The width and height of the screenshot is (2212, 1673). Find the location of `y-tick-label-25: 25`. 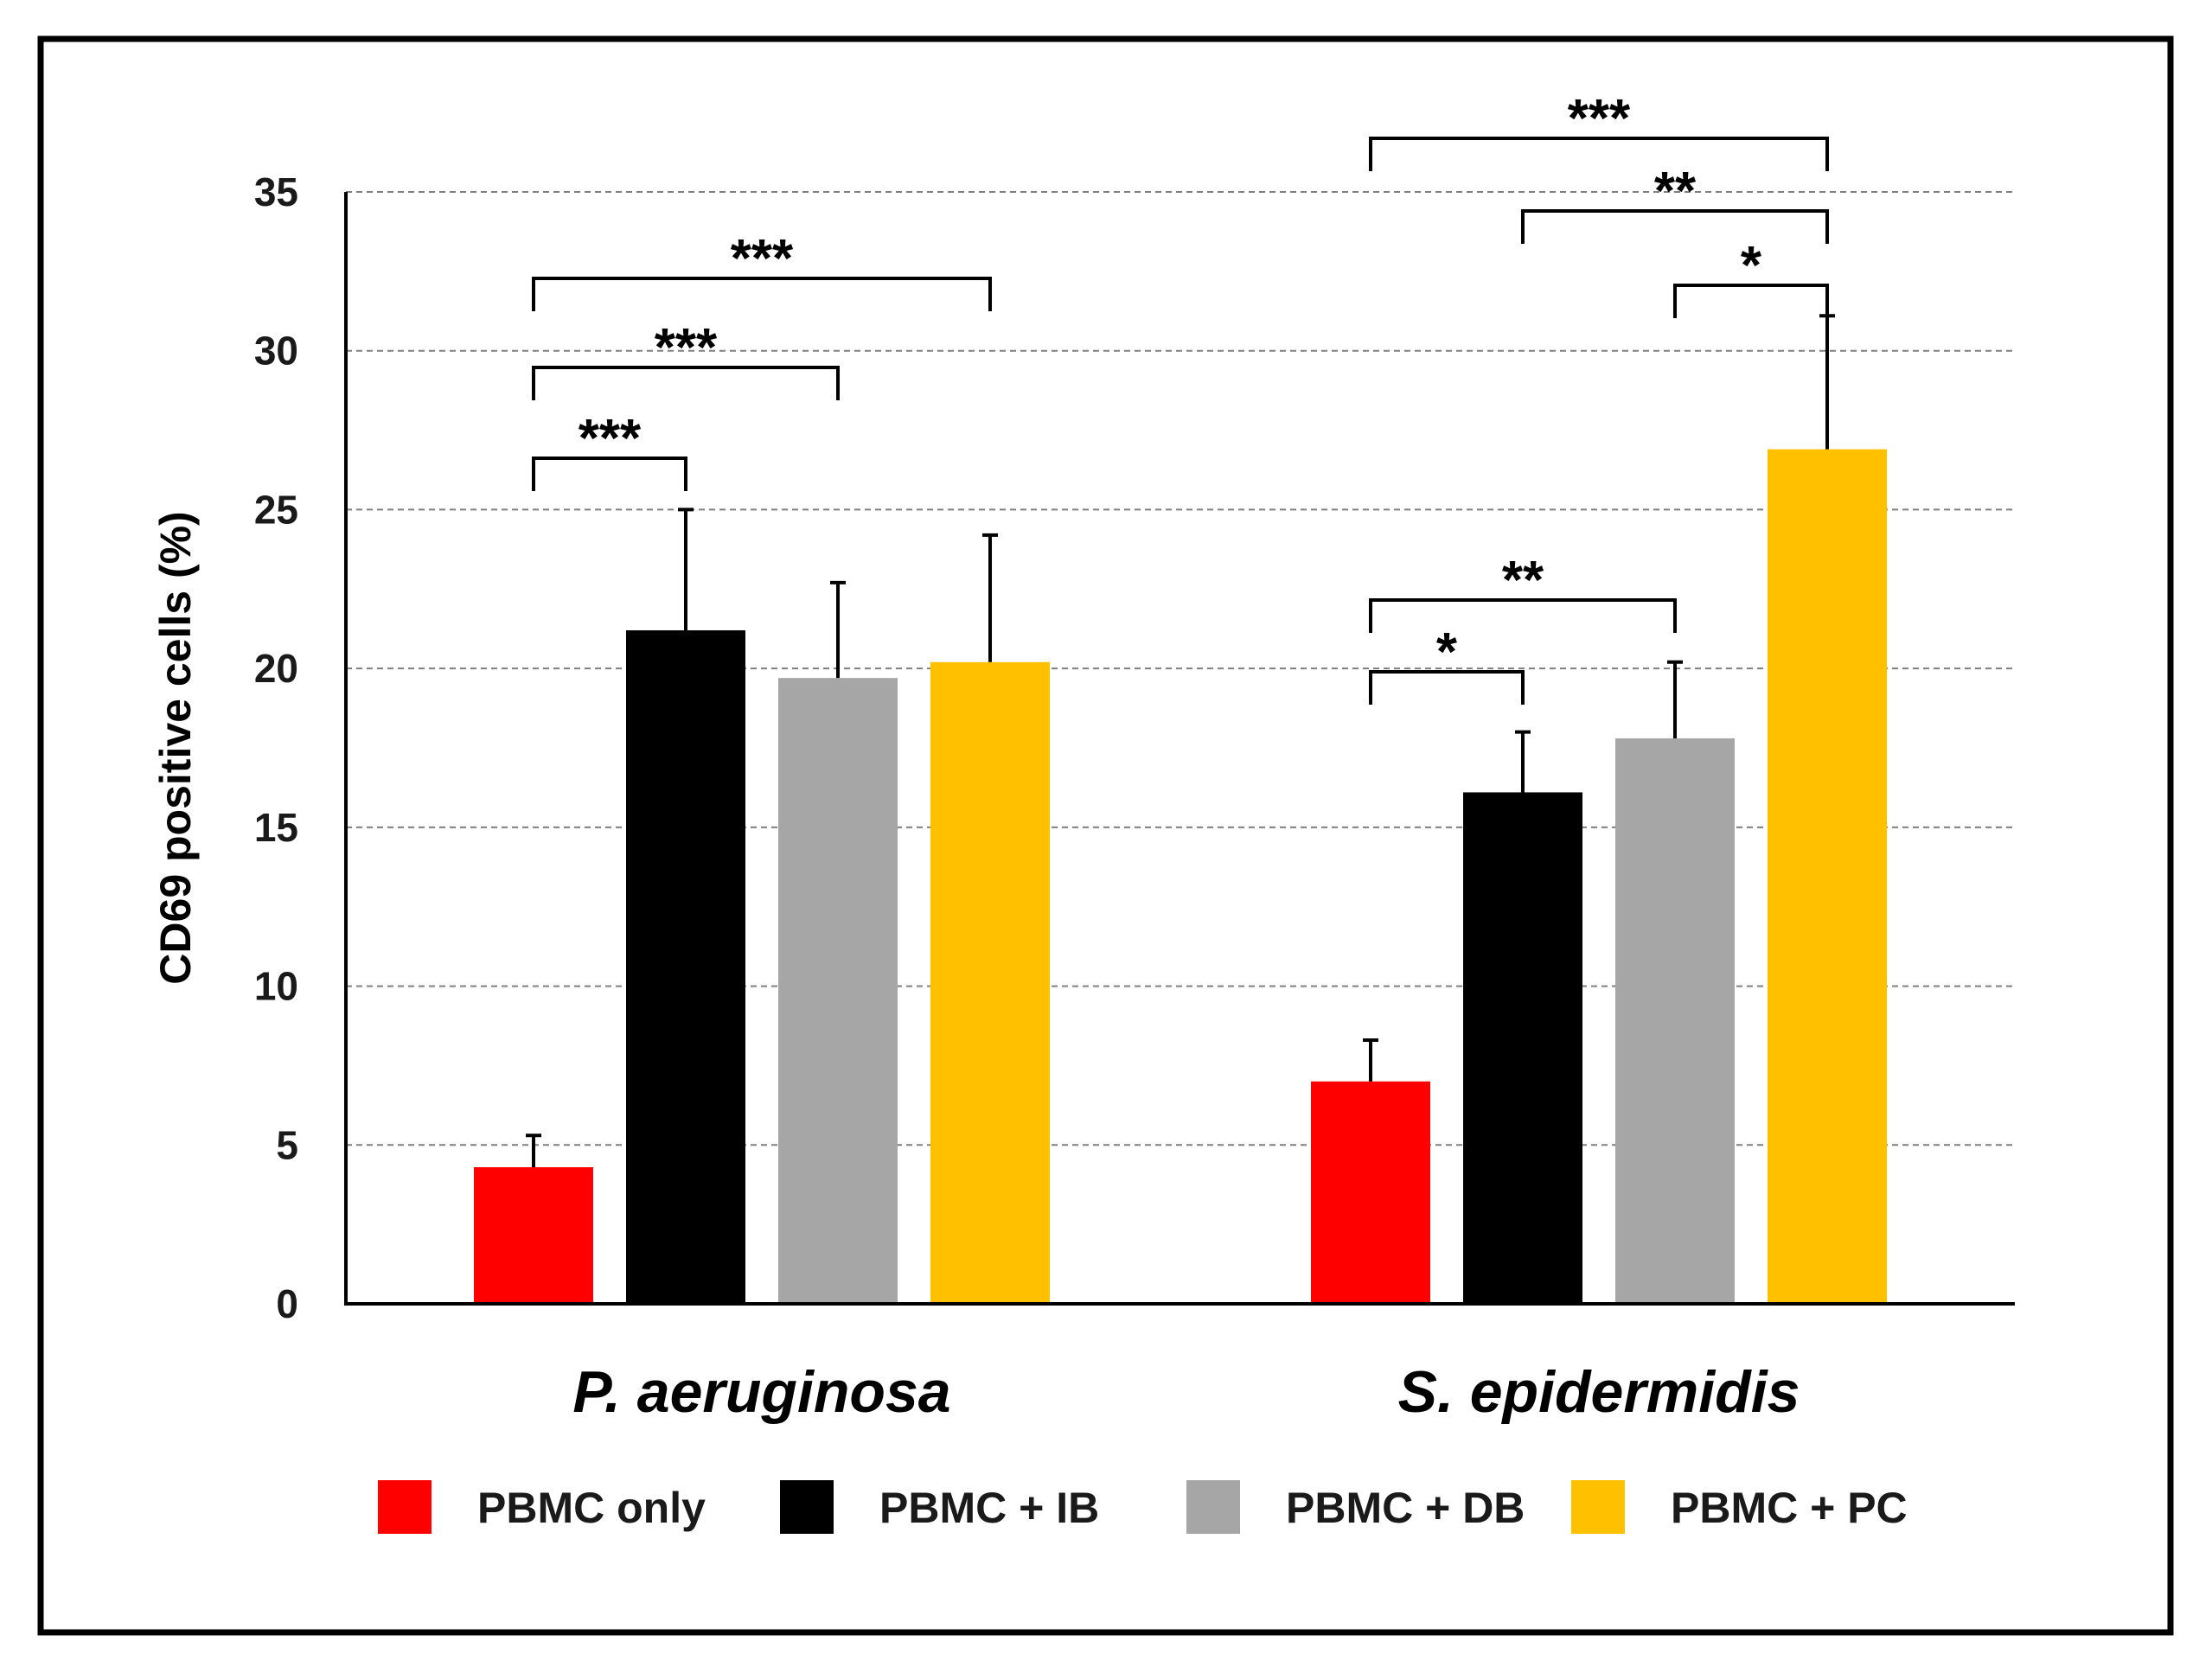

y-tick-label-25: 25 is located at coordinates (276, 509).